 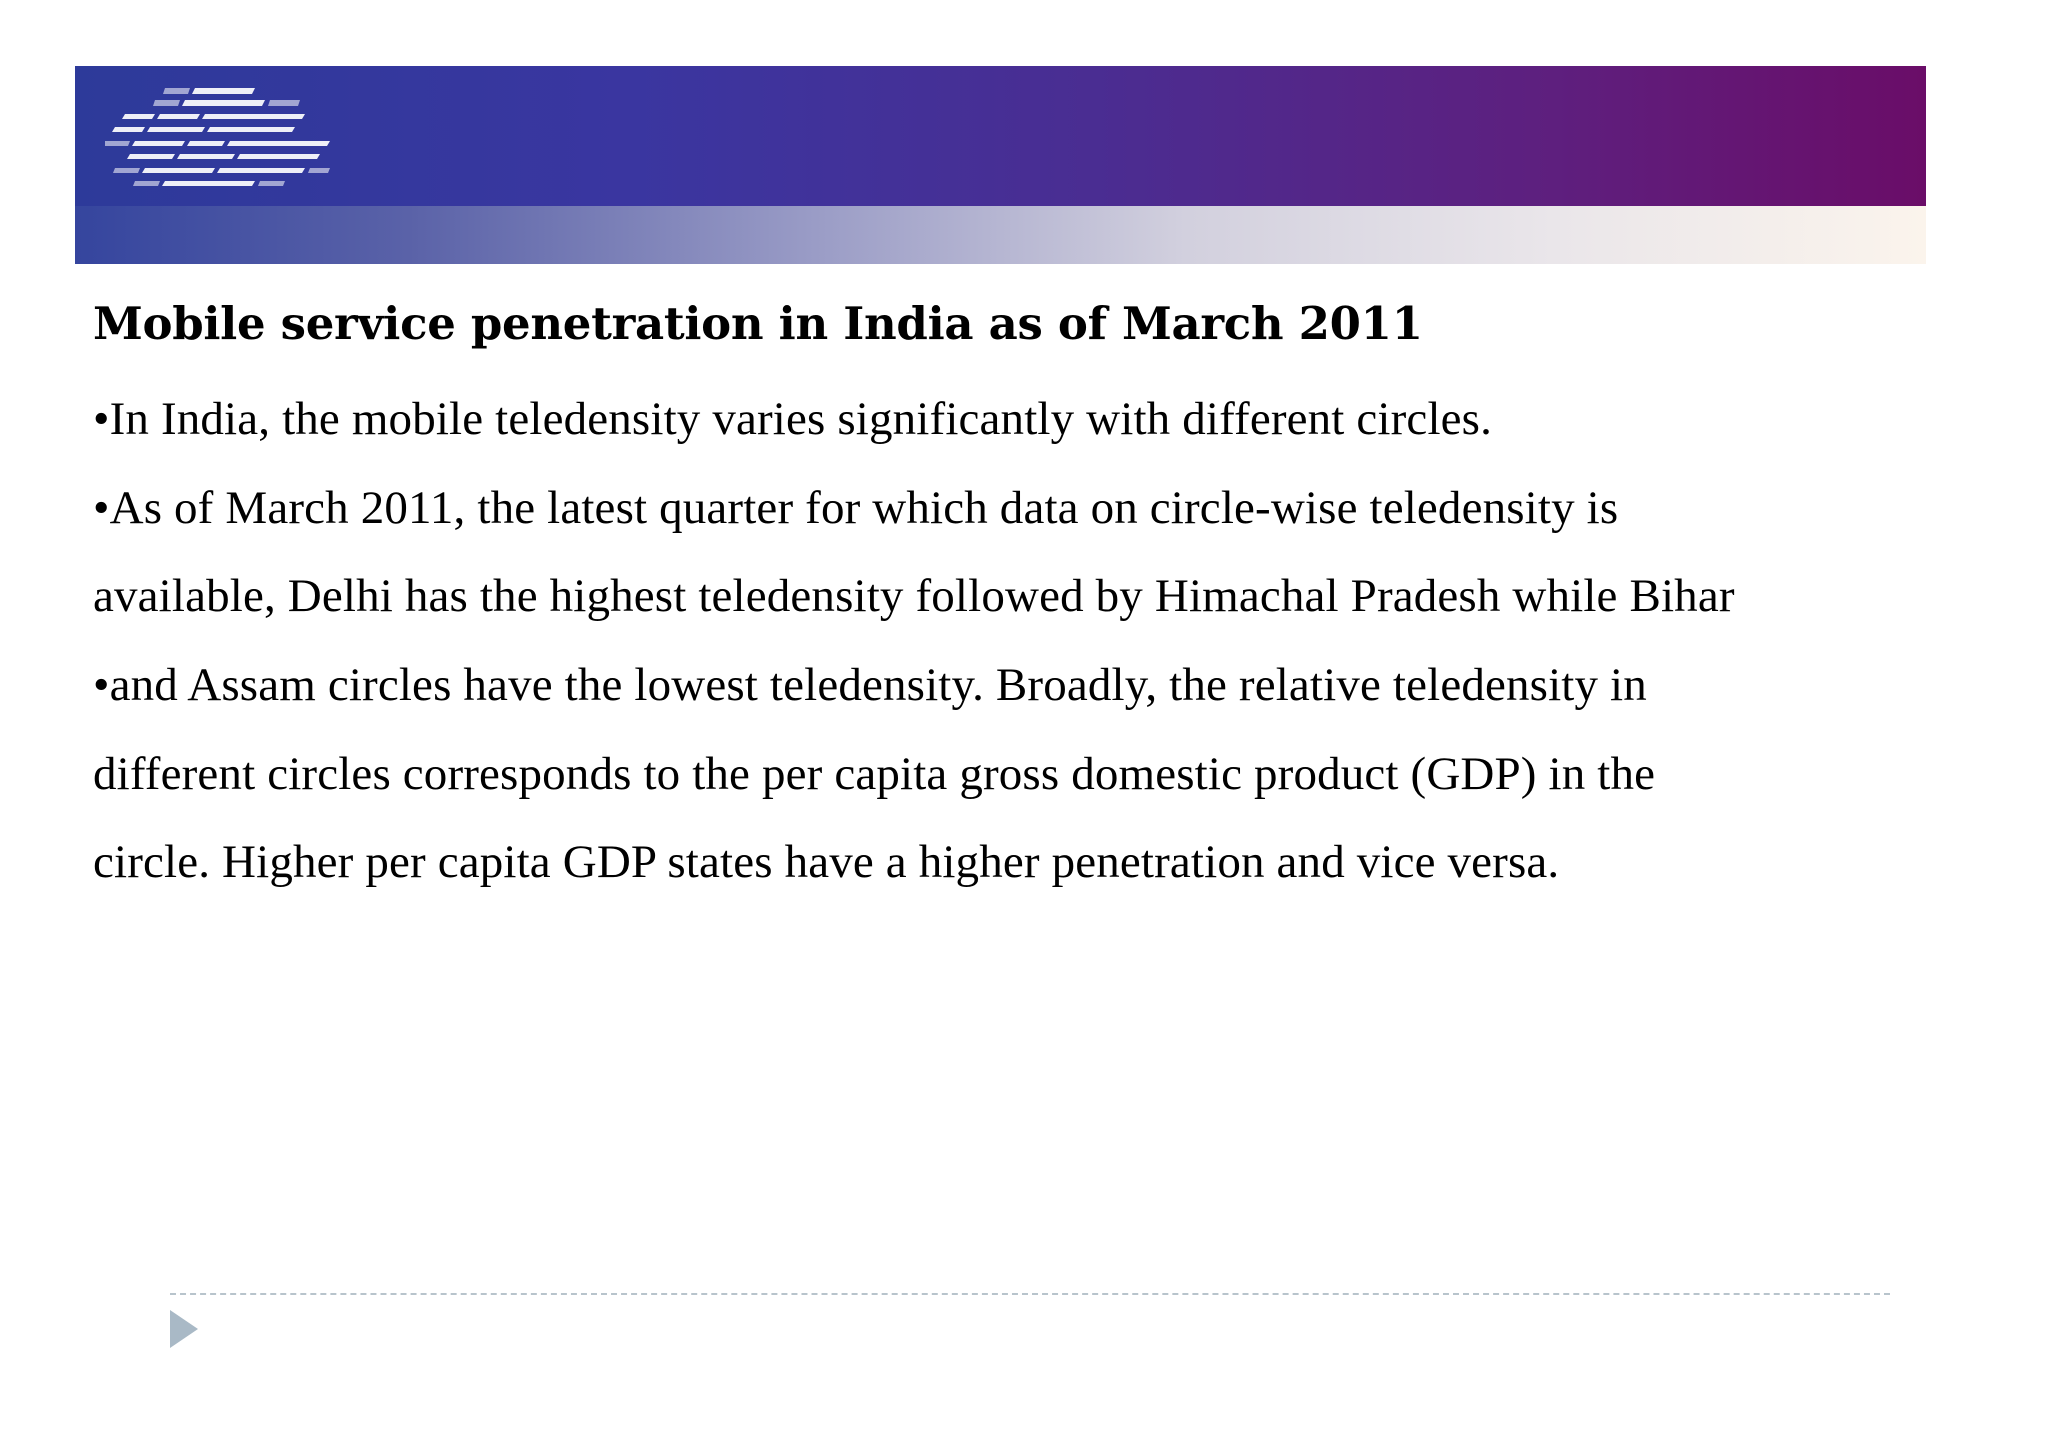 What do you see at coordinates (1030, 1294) in the screenshot?
I see `footer-divider` at bounding box center [1030, 1294].